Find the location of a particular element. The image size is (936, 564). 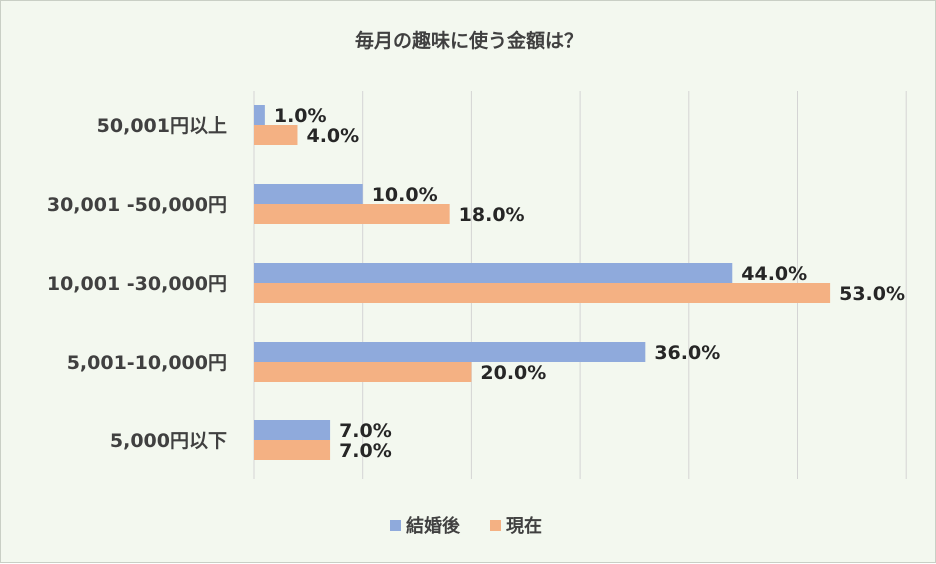

data-label-current-3: 20.0% is located at coordinates (513, 373).